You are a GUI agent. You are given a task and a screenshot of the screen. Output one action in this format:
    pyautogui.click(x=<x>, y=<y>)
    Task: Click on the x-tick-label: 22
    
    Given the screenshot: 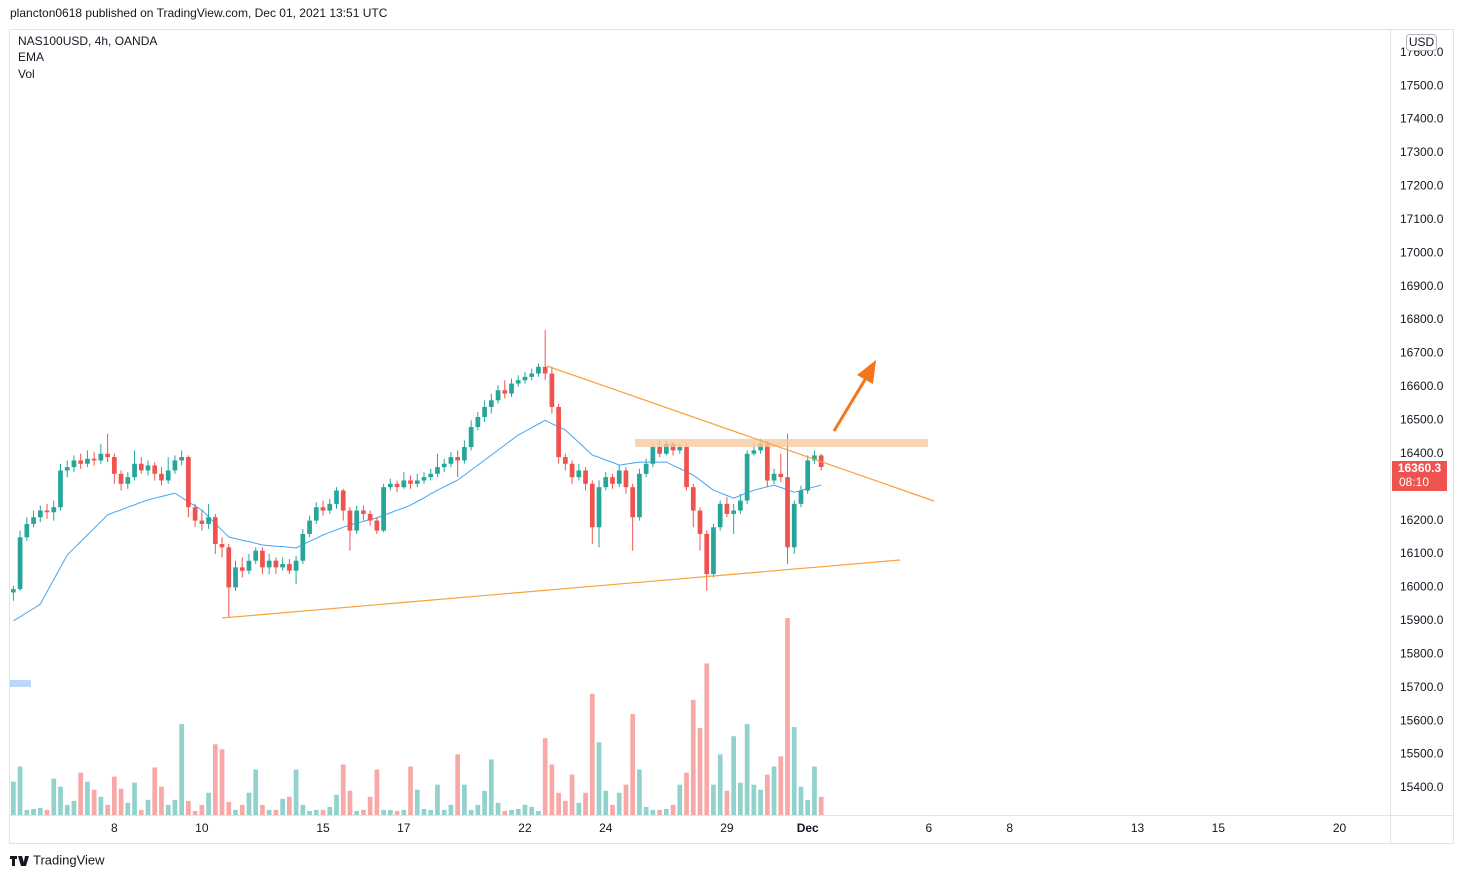 What is the action you would take?
    pyautogui.click(x=525, y=828)
    